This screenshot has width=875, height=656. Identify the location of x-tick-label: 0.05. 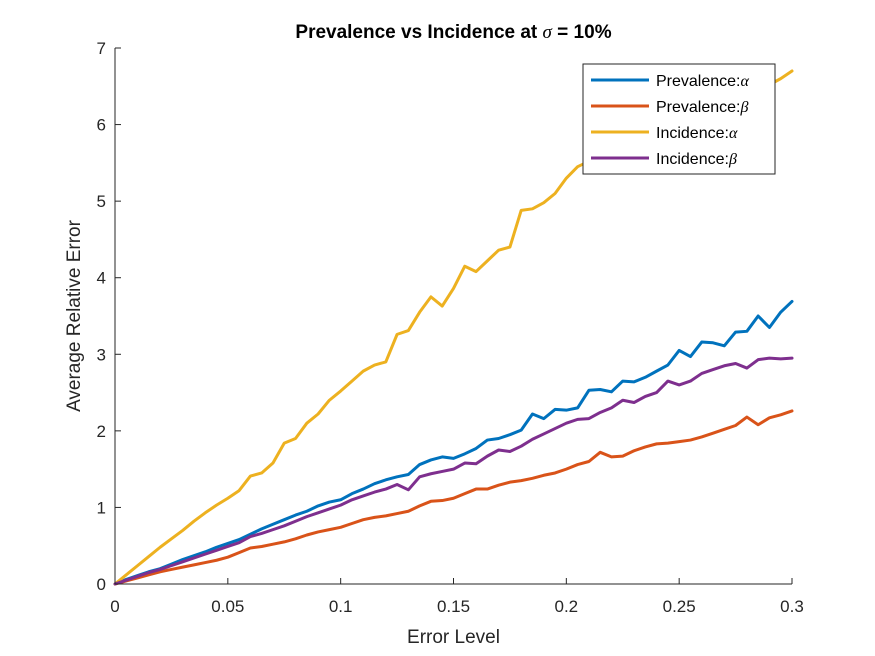
(227, 606).